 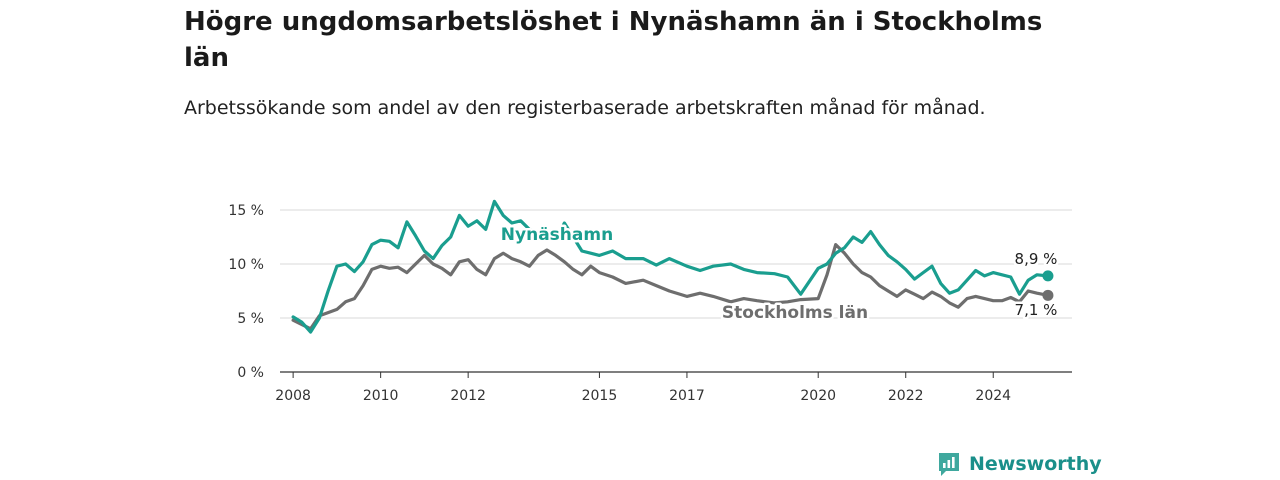 I want to click on grid-lines, so click(x=676, y=264).